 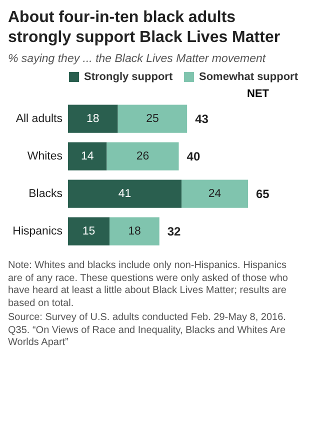 I want to click on text: Note: Whites and blacks include only non-Hispanics. Hispanics are of any race. These questions were only asked of those who have heard at least a little about Black Lives Matter; results are based on total., so click(x=148, y=285).